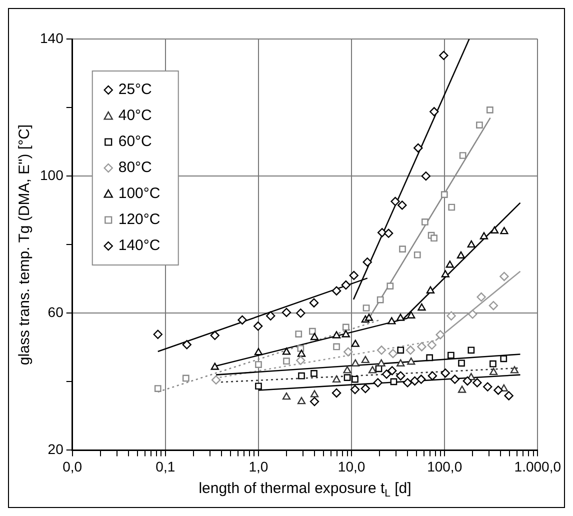 The height and width of the screenshot is (516, 573). I want to click on x-tick-label: 100,0, so click(444, 466).